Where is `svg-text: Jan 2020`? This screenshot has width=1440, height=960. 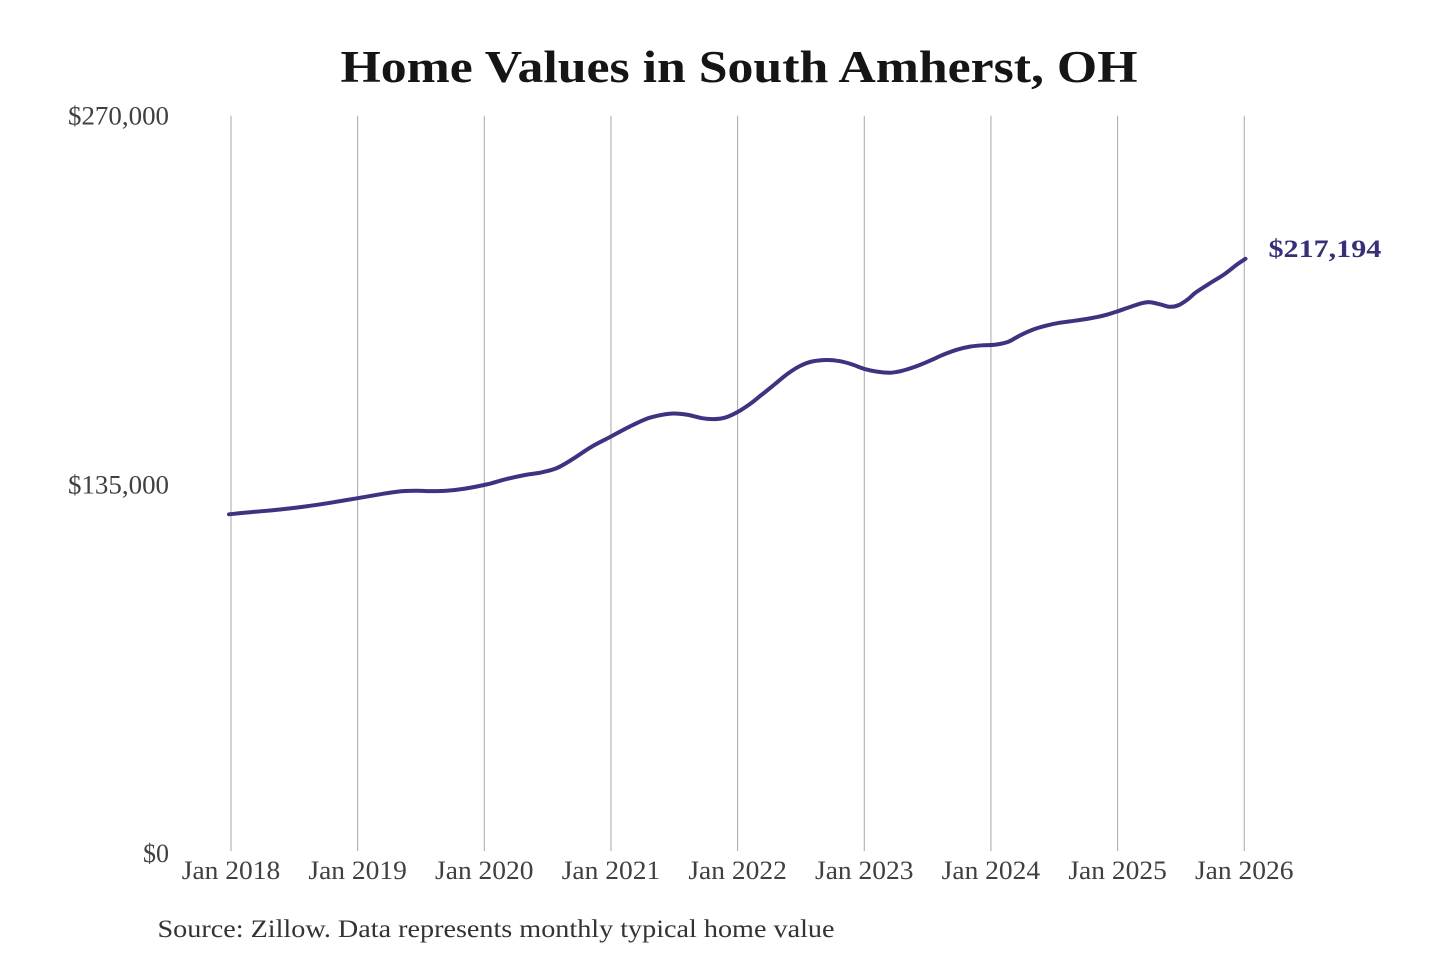 svg-text: Jan 2020 is located at coordinates (484, 870).